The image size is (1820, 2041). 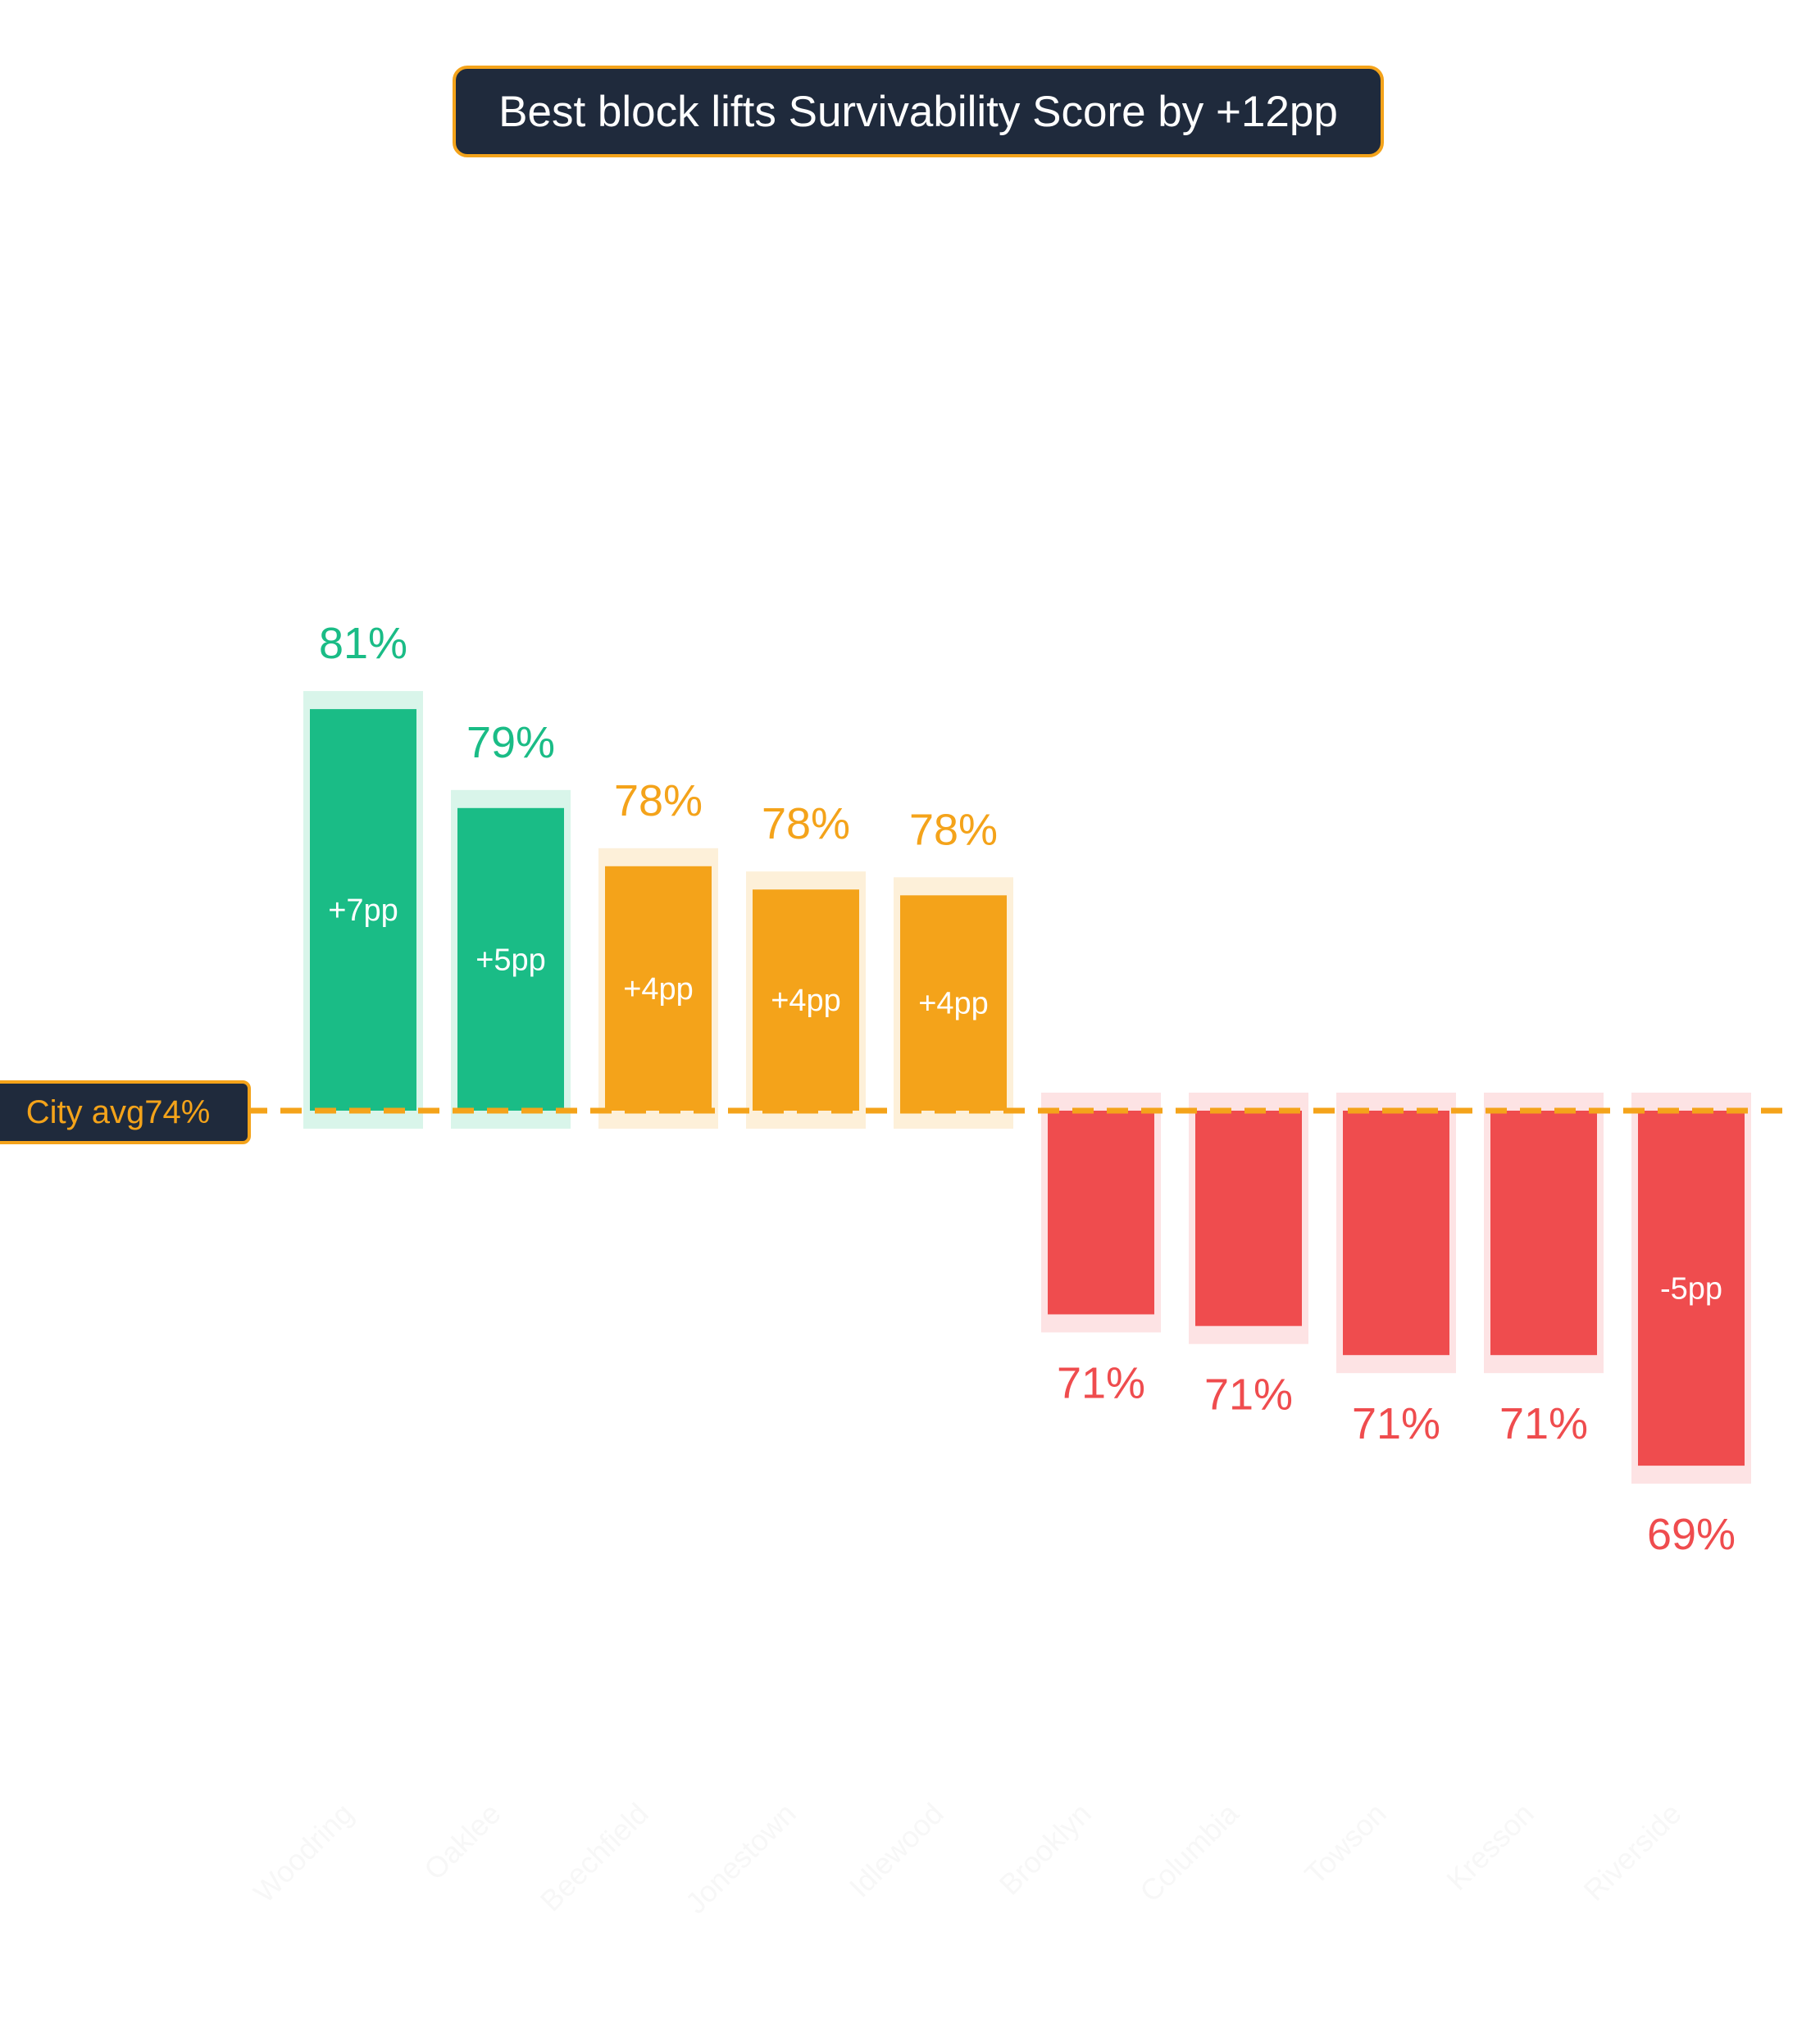 I want to click on category-label-jonestown: Jonestown, so click(x=741, y=1859).